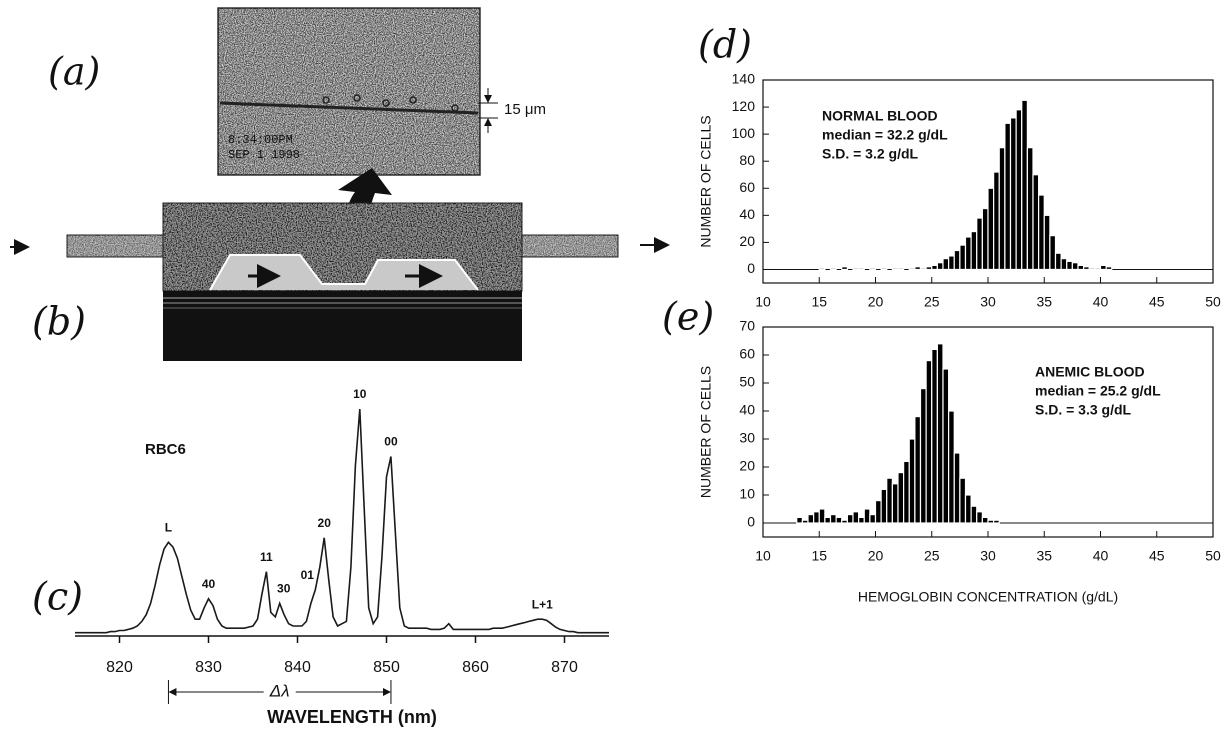  Describe the element at coordinates (747, 326) in the screenshot. I see `y-tick-label: 70` at that location.